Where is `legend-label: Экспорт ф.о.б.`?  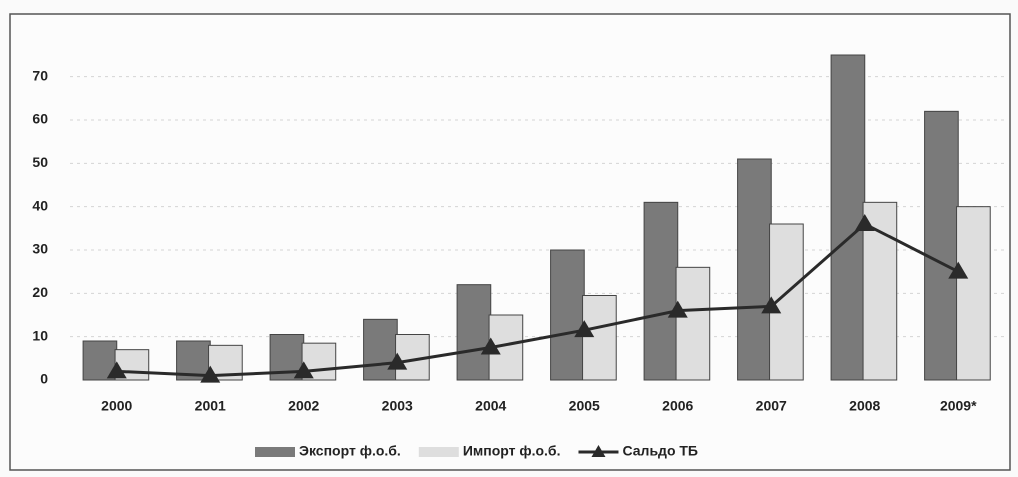 legend-label: Экспорт ф.о.б. is located at coordinates (350, 451).